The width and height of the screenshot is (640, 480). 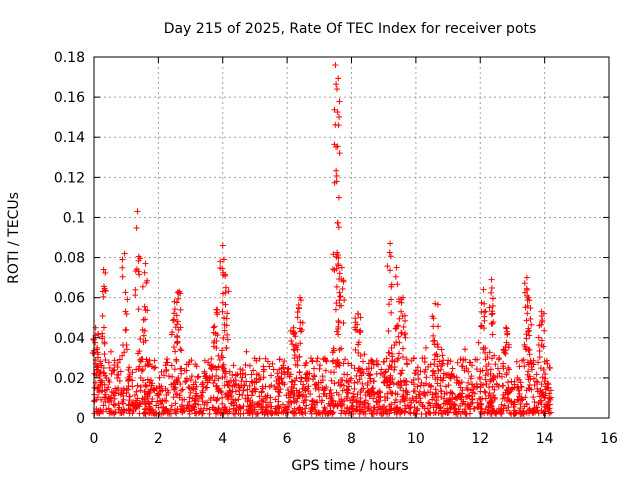 I want to click on x-tick-label: 2, so click(x=158, y=439).